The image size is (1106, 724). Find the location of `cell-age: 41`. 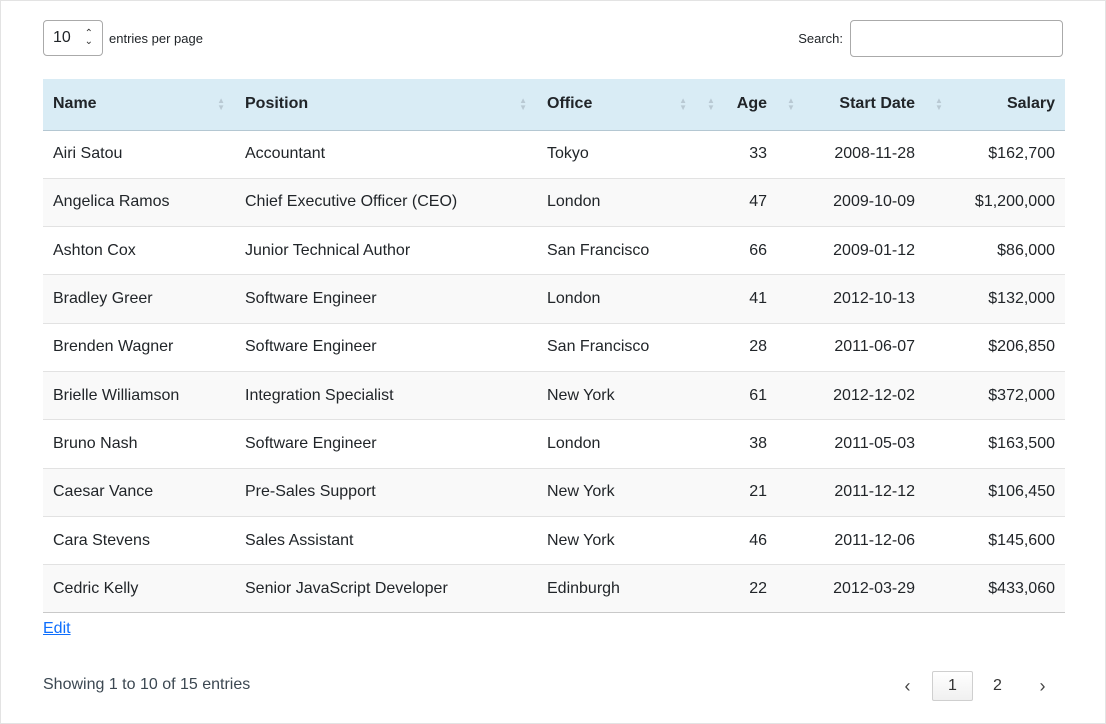

cell-age: 41 is located at coordinates (758, 299).